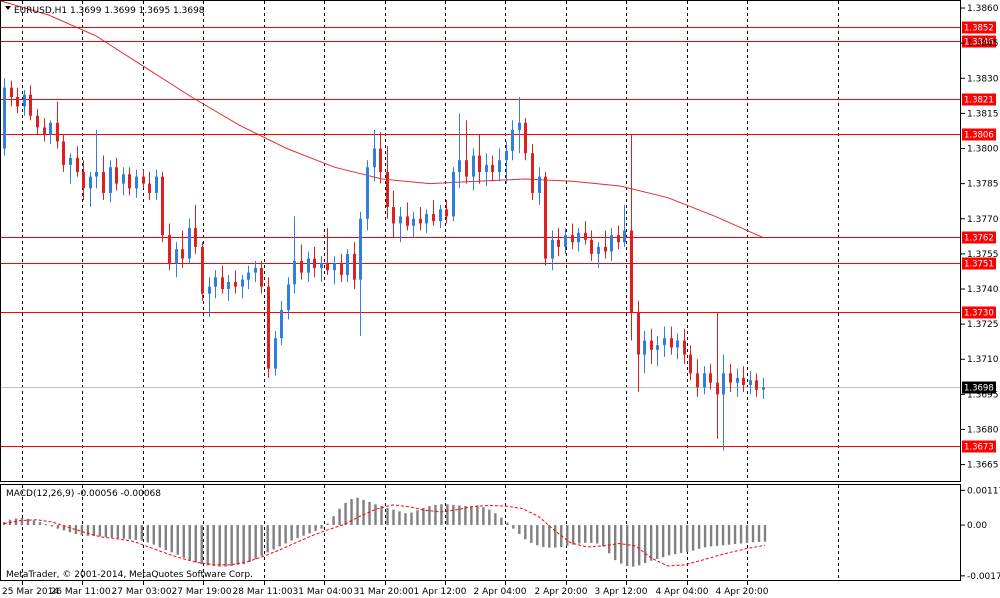 The height and width of the screenshot is (598, 1000). Describe the element at coordinates (979, 29) in the screenshot. I see `level-price-label: 1.3852` at that location.